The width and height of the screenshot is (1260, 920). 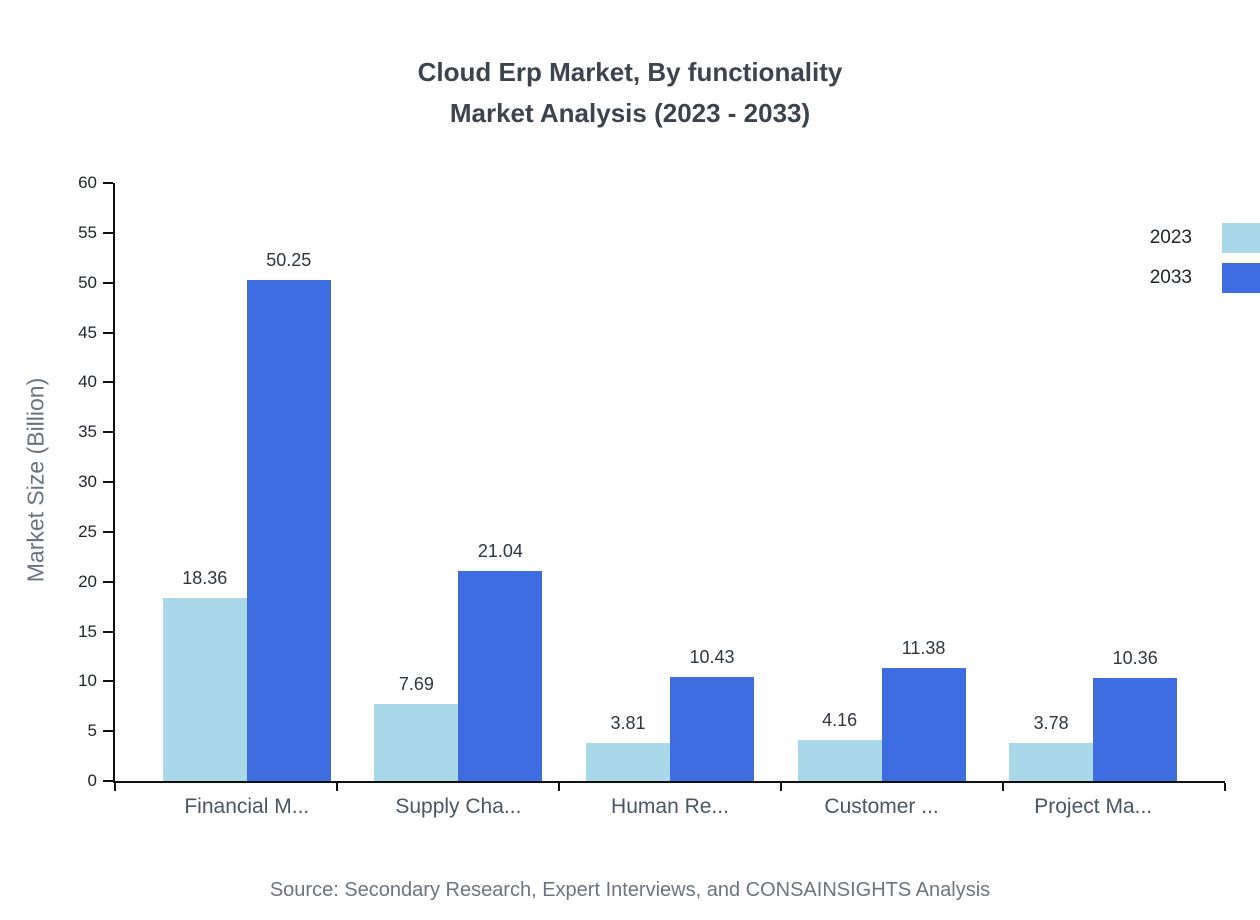 I want to click on bar-value-label: 7.69, so click(x=416, y=684).